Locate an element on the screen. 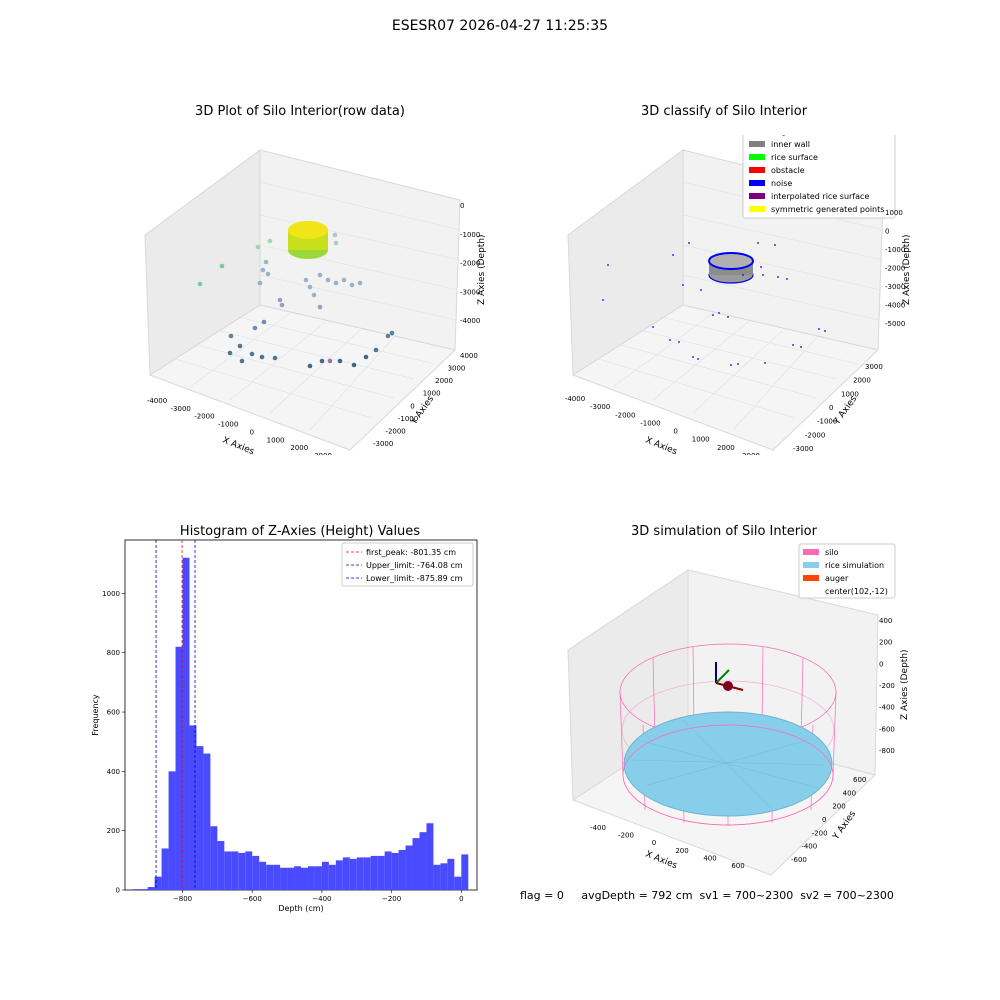 The height and width of the screenshot is (1000, 1000). histogram-vlines is located at coordinates (175, 715).